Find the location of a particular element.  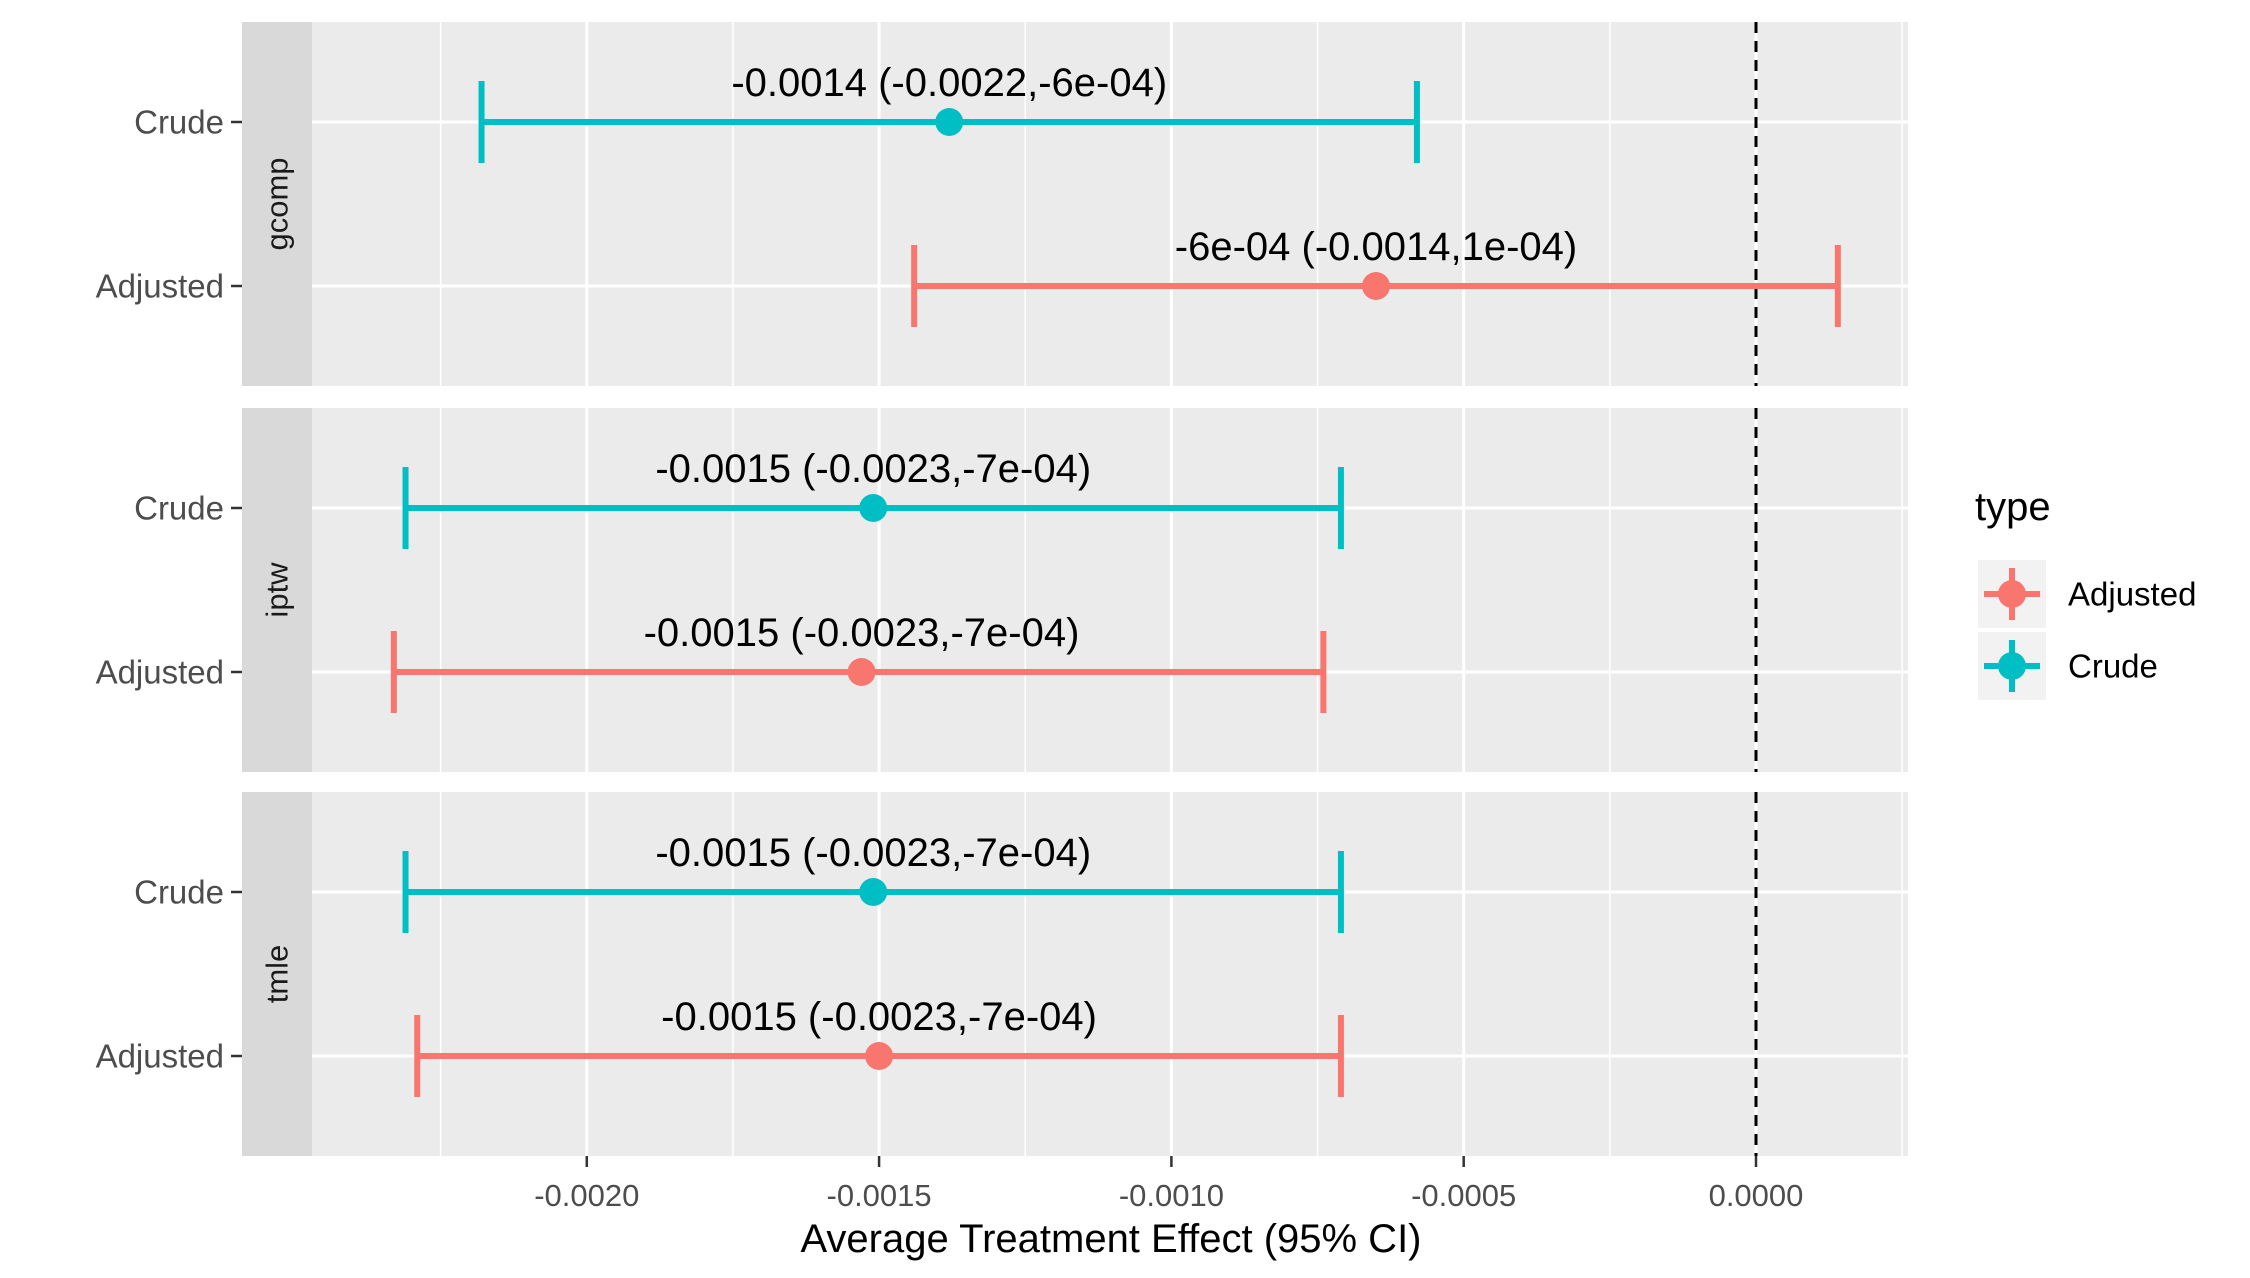

legend-label: Adjusted is located at coordinates (2132, 594).